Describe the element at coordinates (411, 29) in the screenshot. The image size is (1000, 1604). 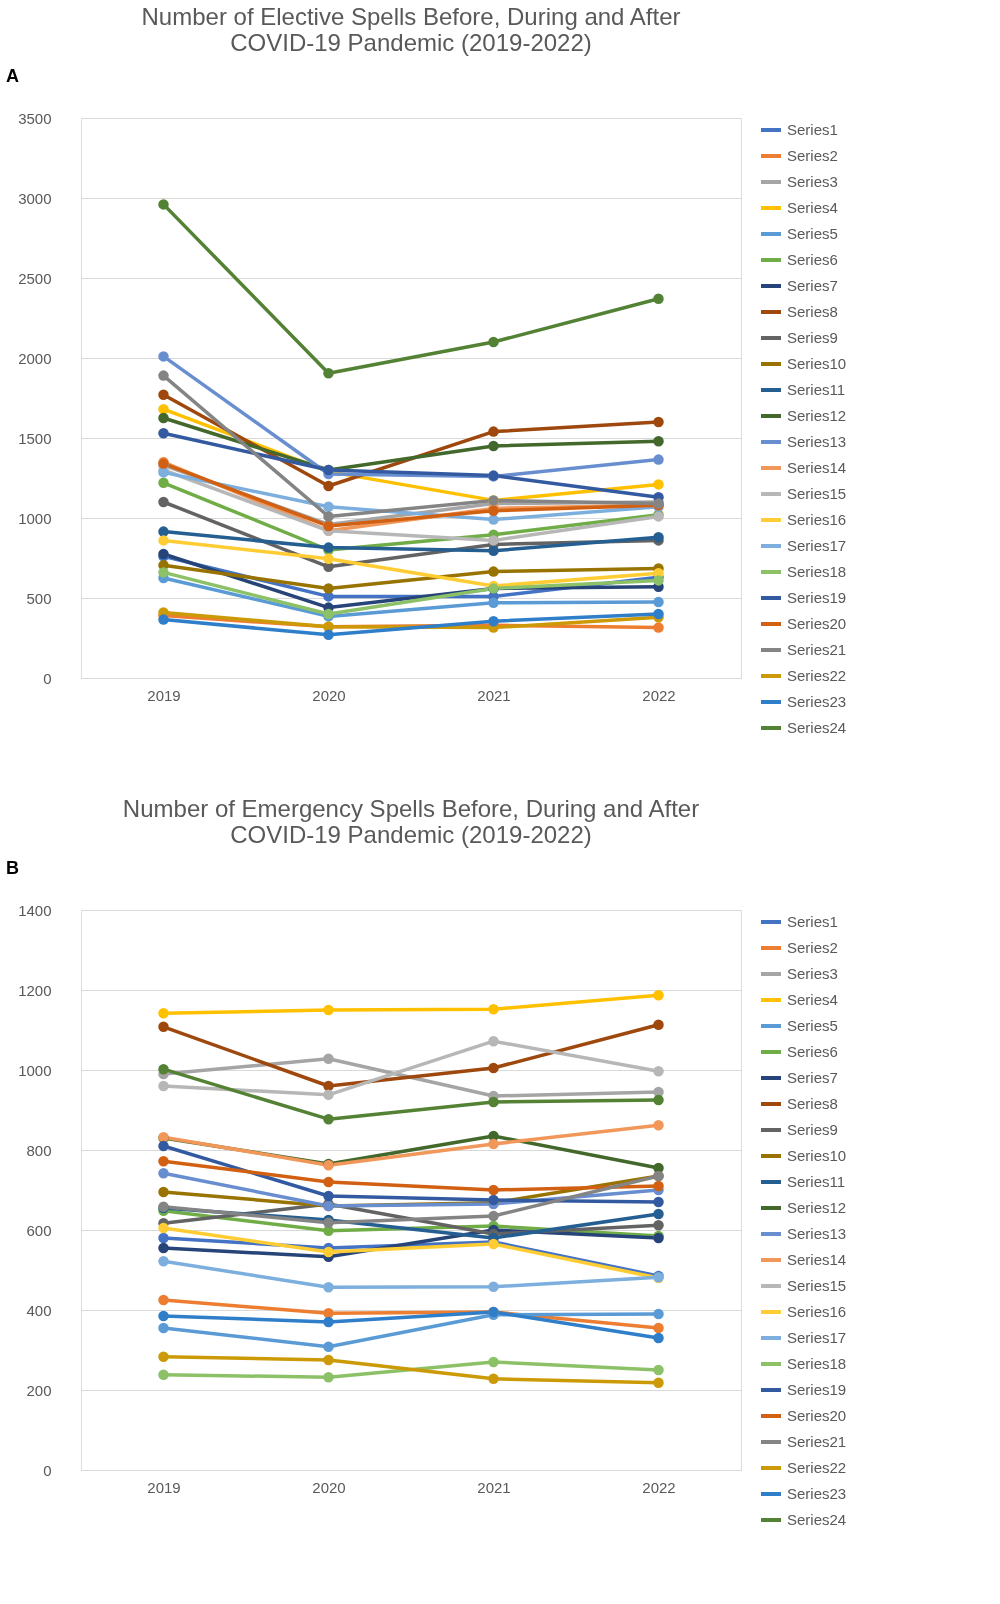
I see `chart-title: Number of Elective Spells Before, During and After COVID-19 Pandemic (2019-2022)` at that location.